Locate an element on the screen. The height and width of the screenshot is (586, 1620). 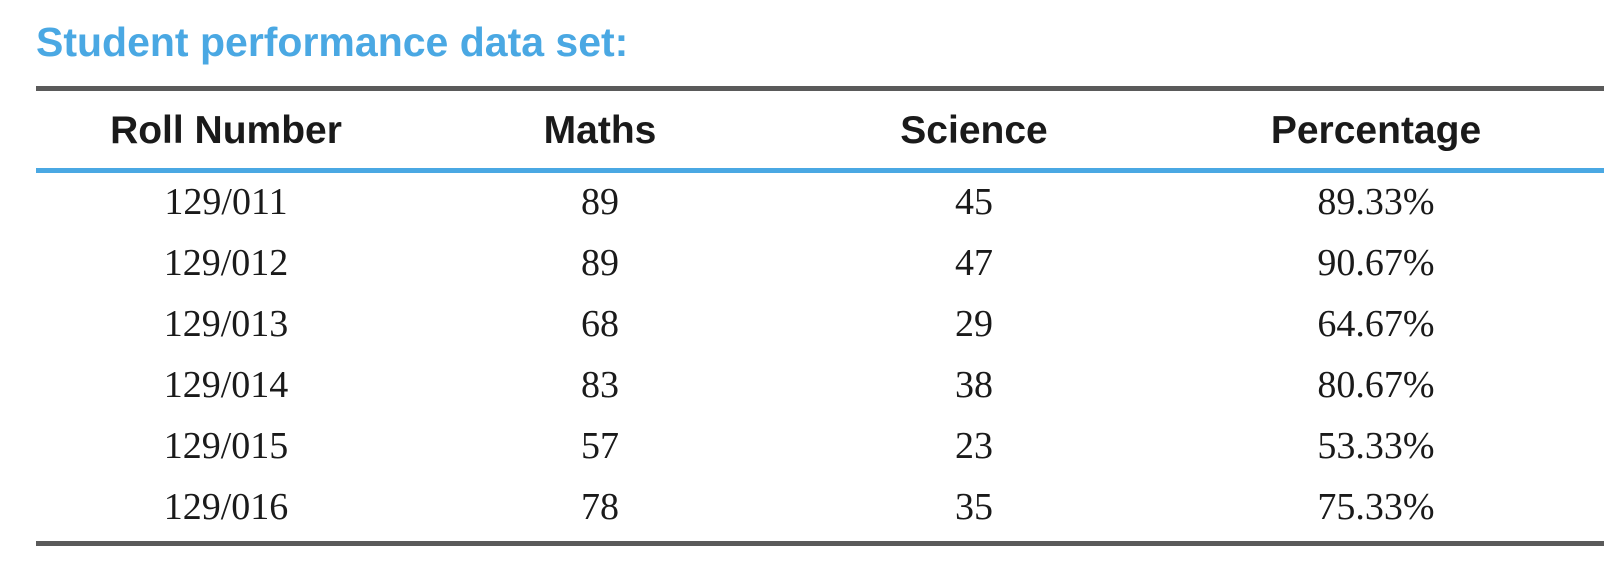
table-header-rule is located at coordinates (820, 170).